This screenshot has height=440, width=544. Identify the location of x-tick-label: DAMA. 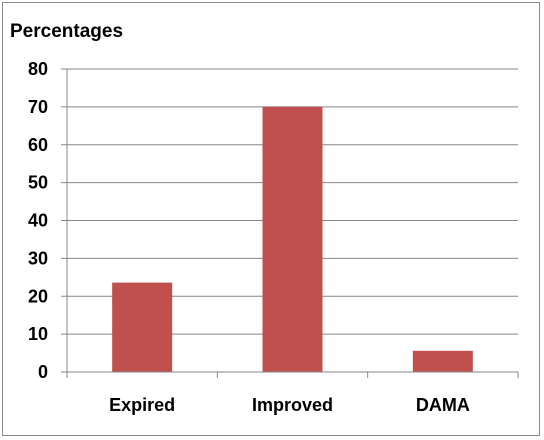
(443, 405).